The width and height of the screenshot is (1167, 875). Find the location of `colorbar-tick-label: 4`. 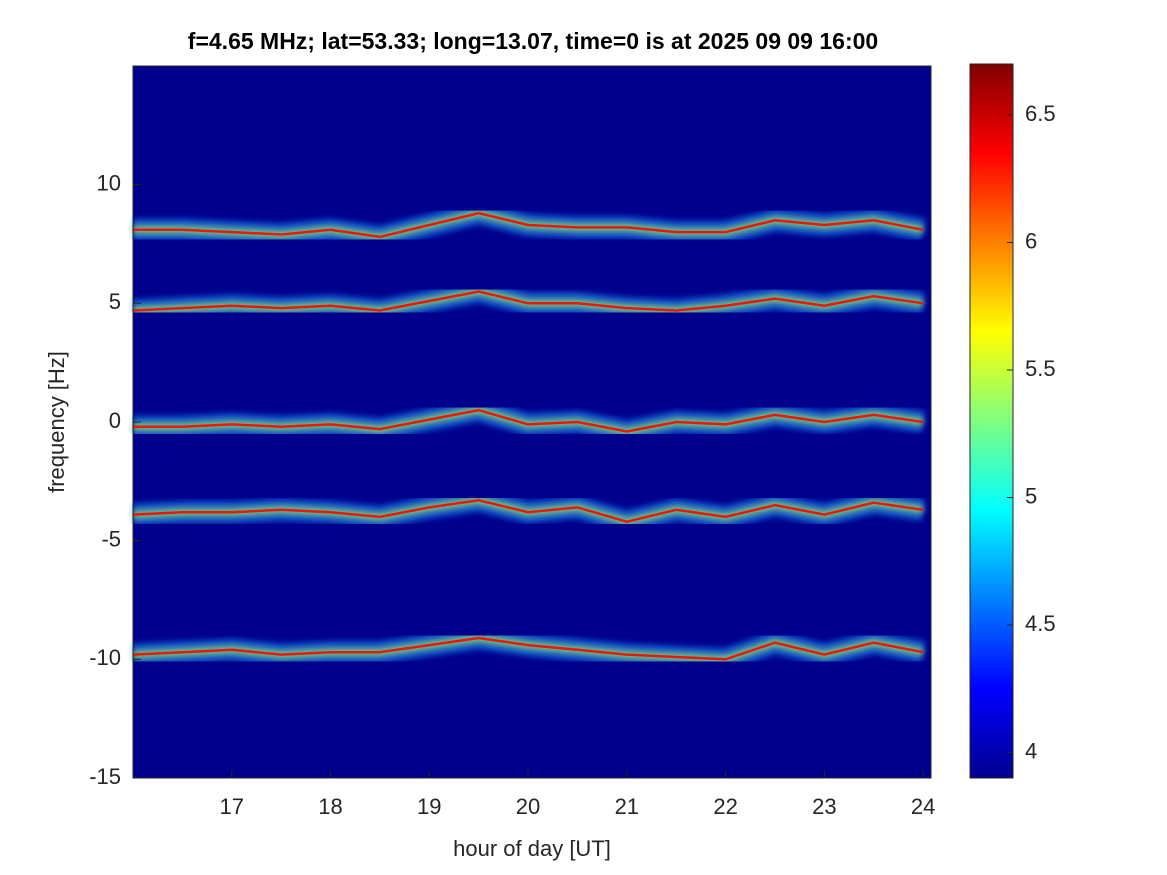

colorbar-tick-label: 4 is located at coordinates (1031, 750).